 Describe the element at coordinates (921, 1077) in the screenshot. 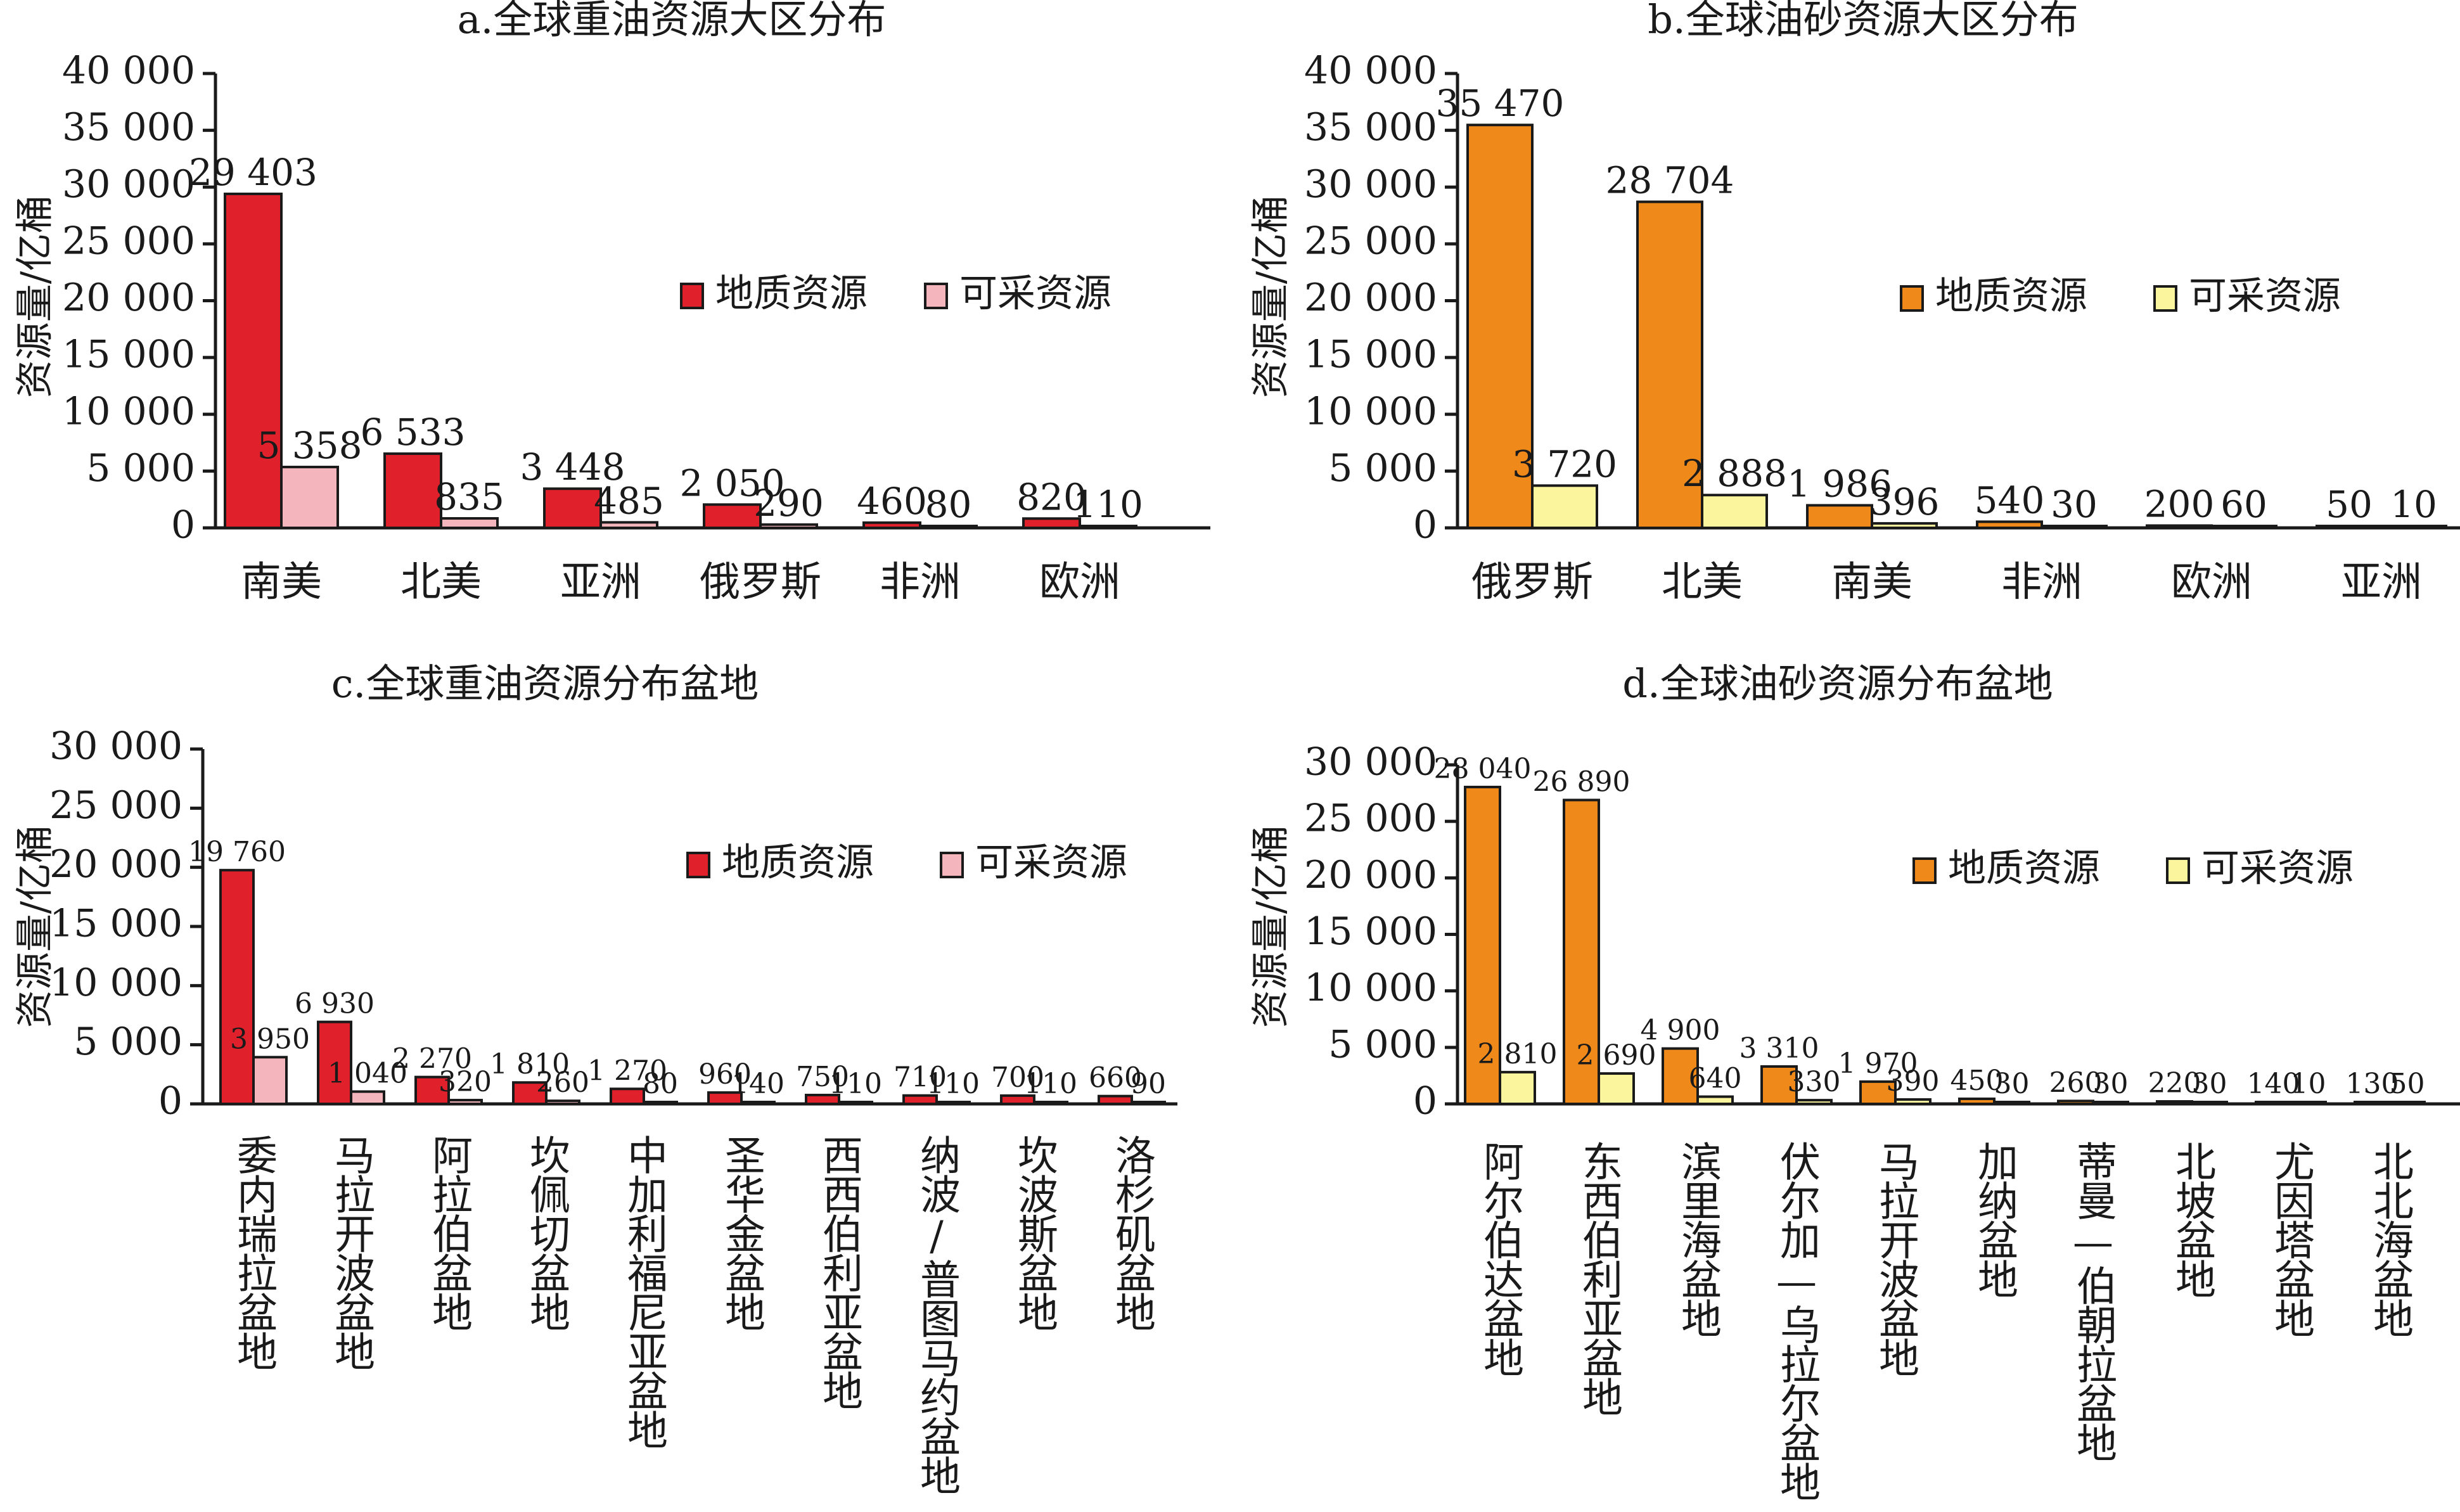

I see `data-label: 710` at that location.